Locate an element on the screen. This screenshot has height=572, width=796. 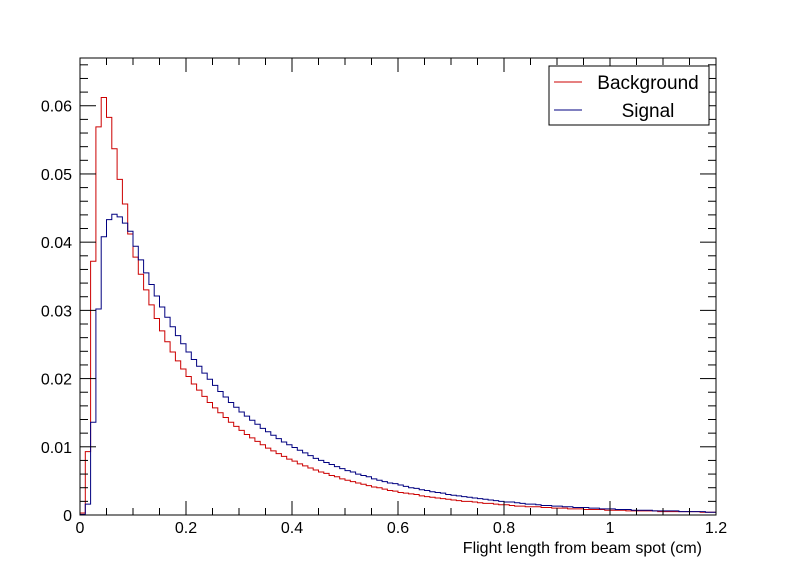
legend: Background Signal is located at coordinates (629, 95).